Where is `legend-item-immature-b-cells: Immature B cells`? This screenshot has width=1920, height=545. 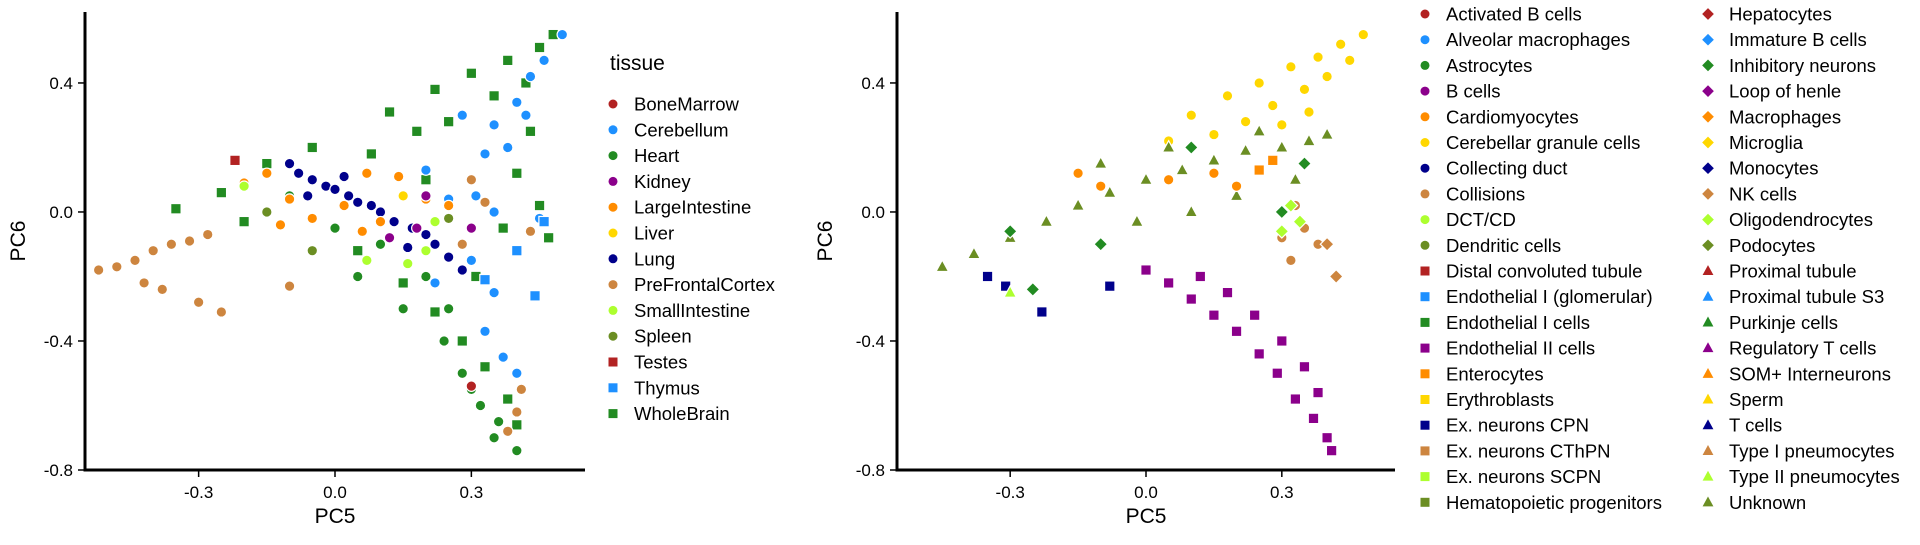
legend-item-immature-b-cells: Immature B cells is located at coordinates (1784, 39).